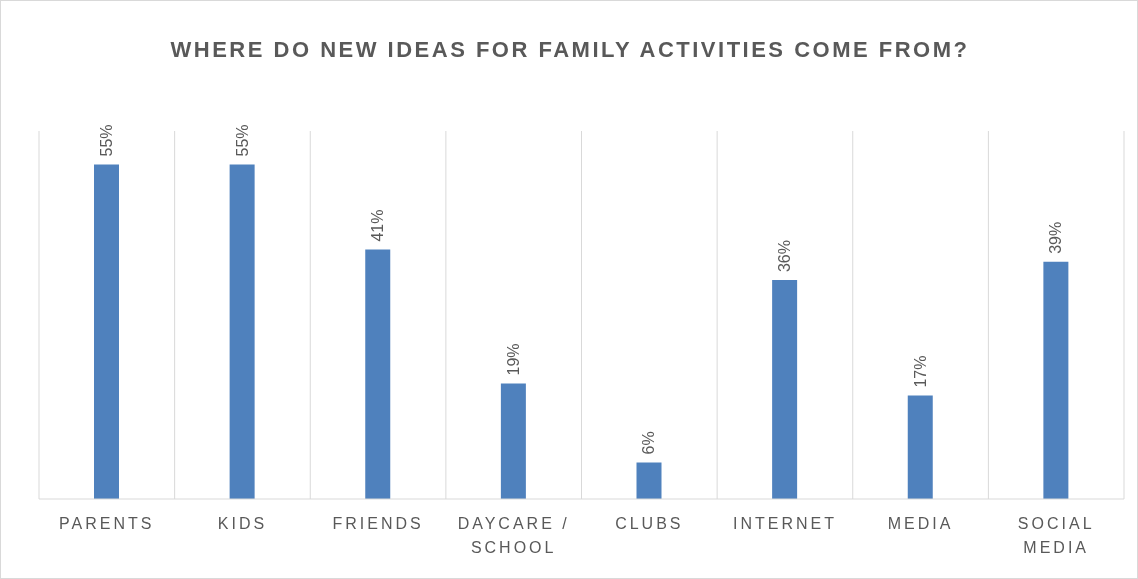 This screenshot has height=579, width=1138. Describe the element at coordinates (378, 523) in the screenshot. I see `x-tick-label: FRIENDS` at that location.